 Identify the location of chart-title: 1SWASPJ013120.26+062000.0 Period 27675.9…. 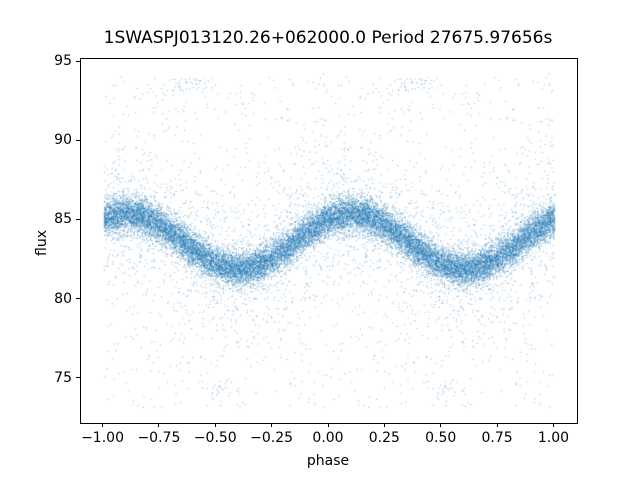
(328, 38).